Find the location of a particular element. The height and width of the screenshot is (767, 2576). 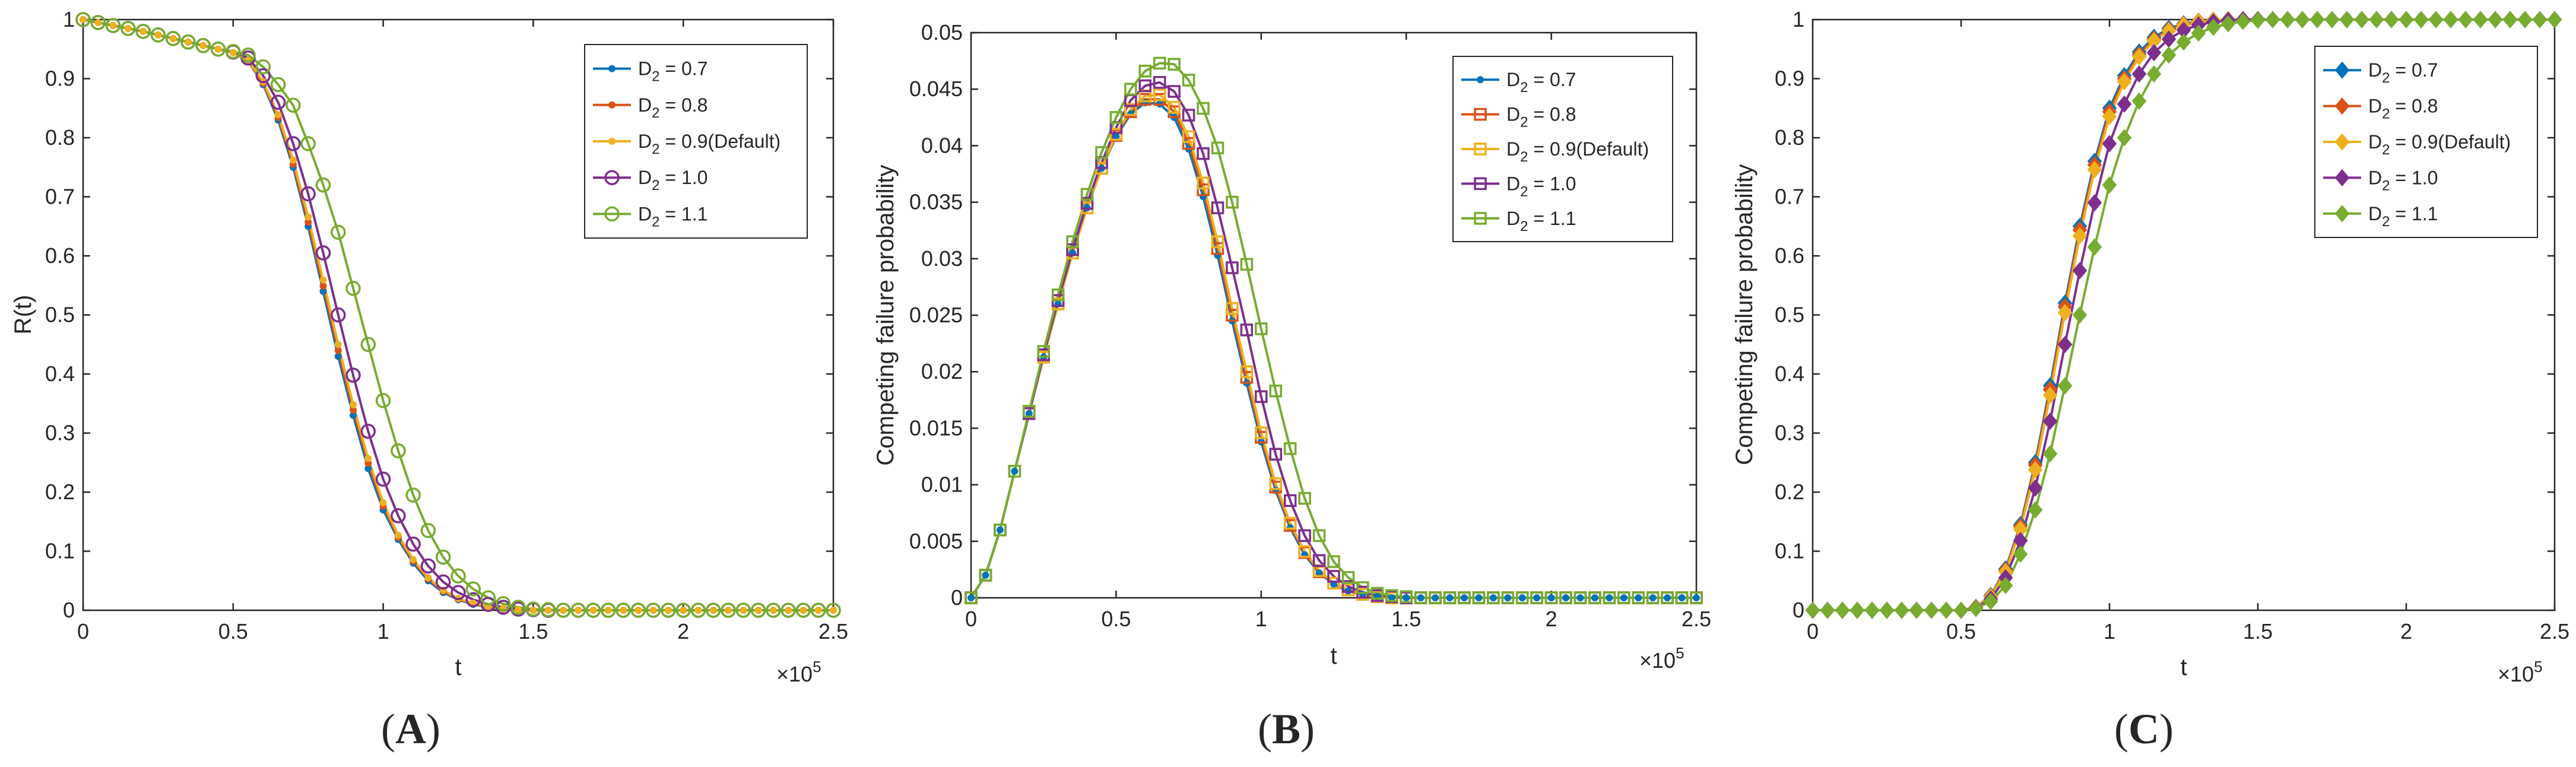

x-tick-label: 0.5 is located at coordinates (1116, 619).